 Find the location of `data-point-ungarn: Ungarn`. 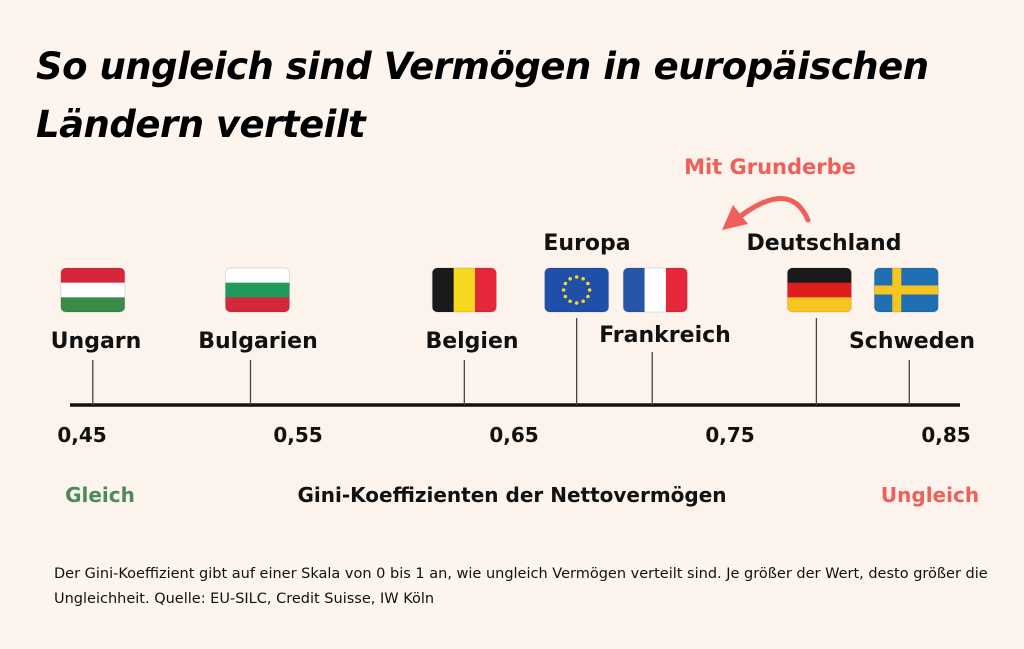

data-point-ungarn: Ungarn is located at coordinates (96, 367).